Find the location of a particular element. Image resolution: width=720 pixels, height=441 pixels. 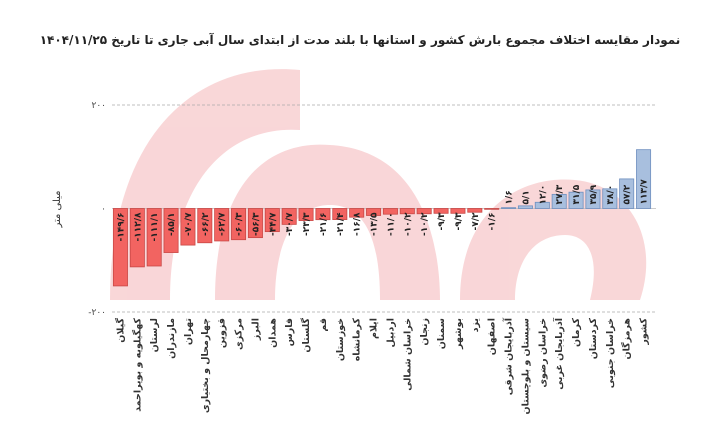

x-tick-label: کرمانشاه is located at coordinates (357, 340).